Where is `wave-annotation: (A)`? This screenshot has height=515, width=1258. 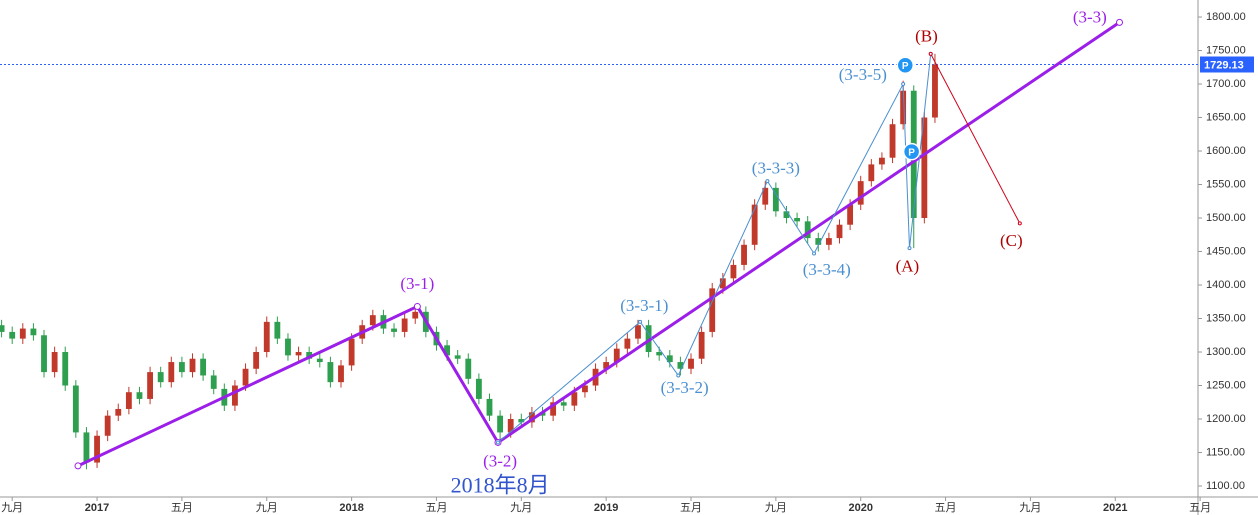 wave-annotation: (A) is located at coordinates (908, 266).